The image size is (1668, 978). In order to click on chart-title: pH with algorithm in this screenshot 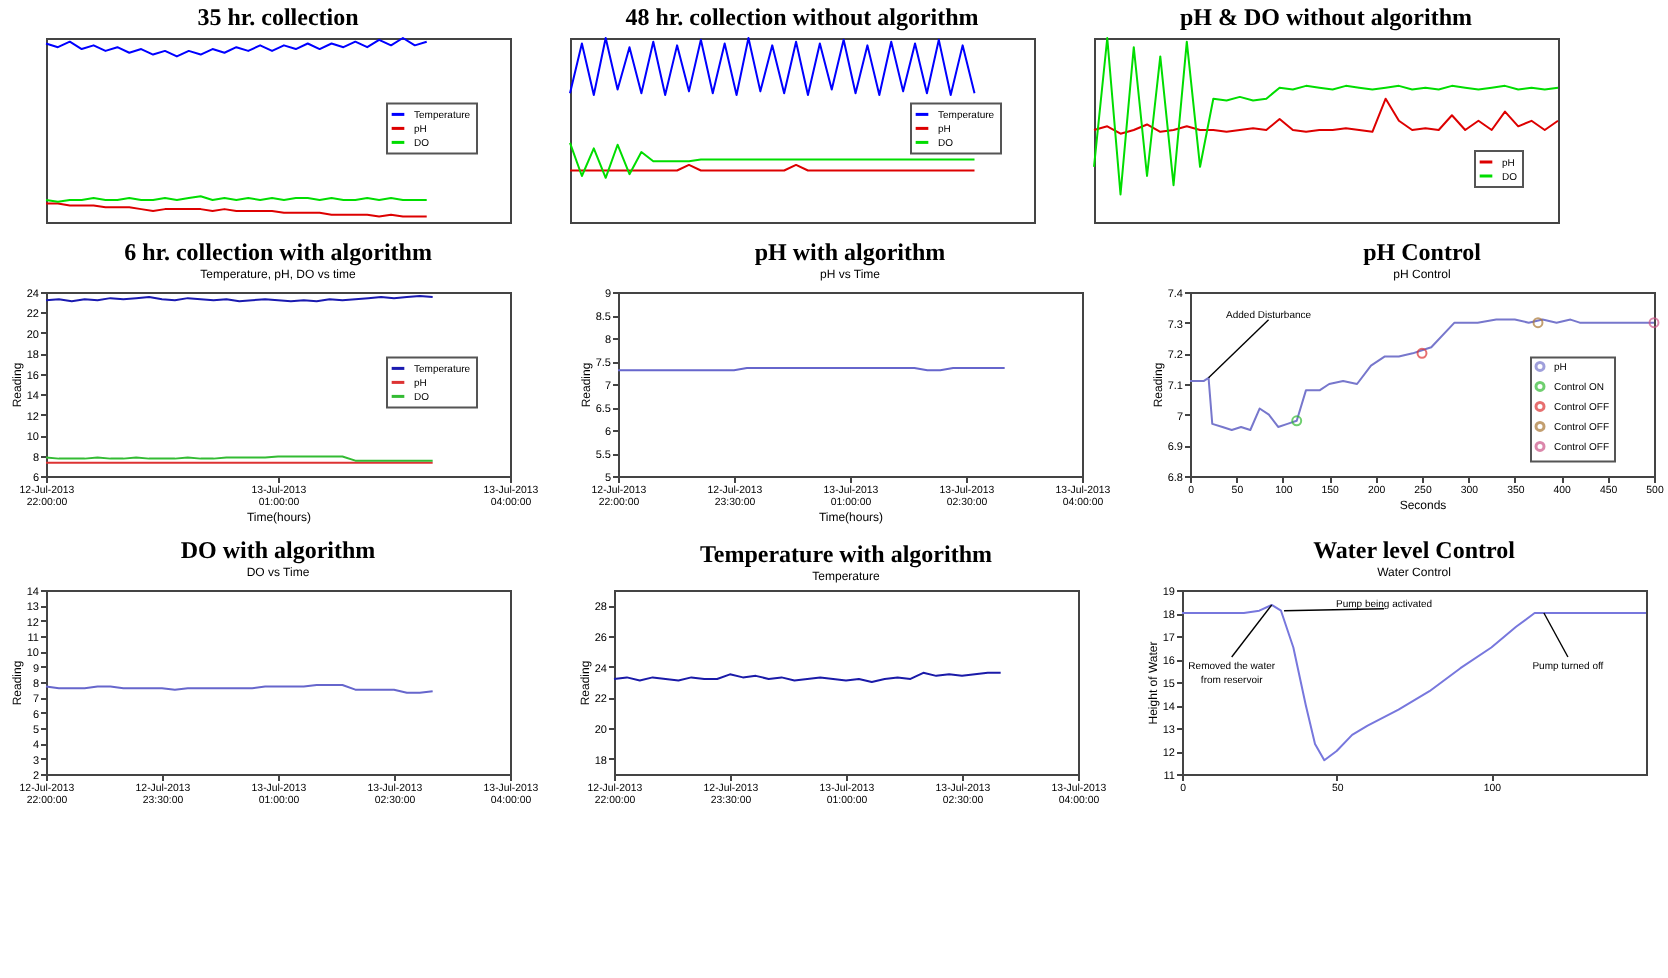, I will do `click(850, 252)`.